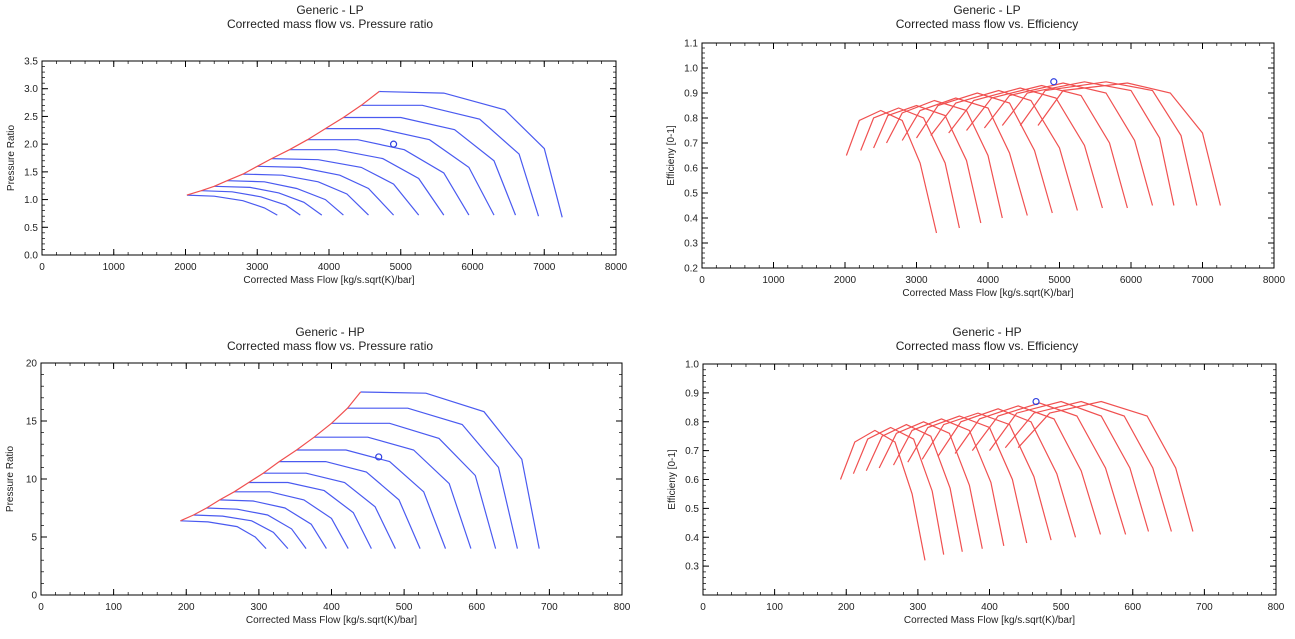 Image resolution: width=1295 pixels, height=639 pixels. I want to click on chart-title: Generic - LP, so click(986, 10).